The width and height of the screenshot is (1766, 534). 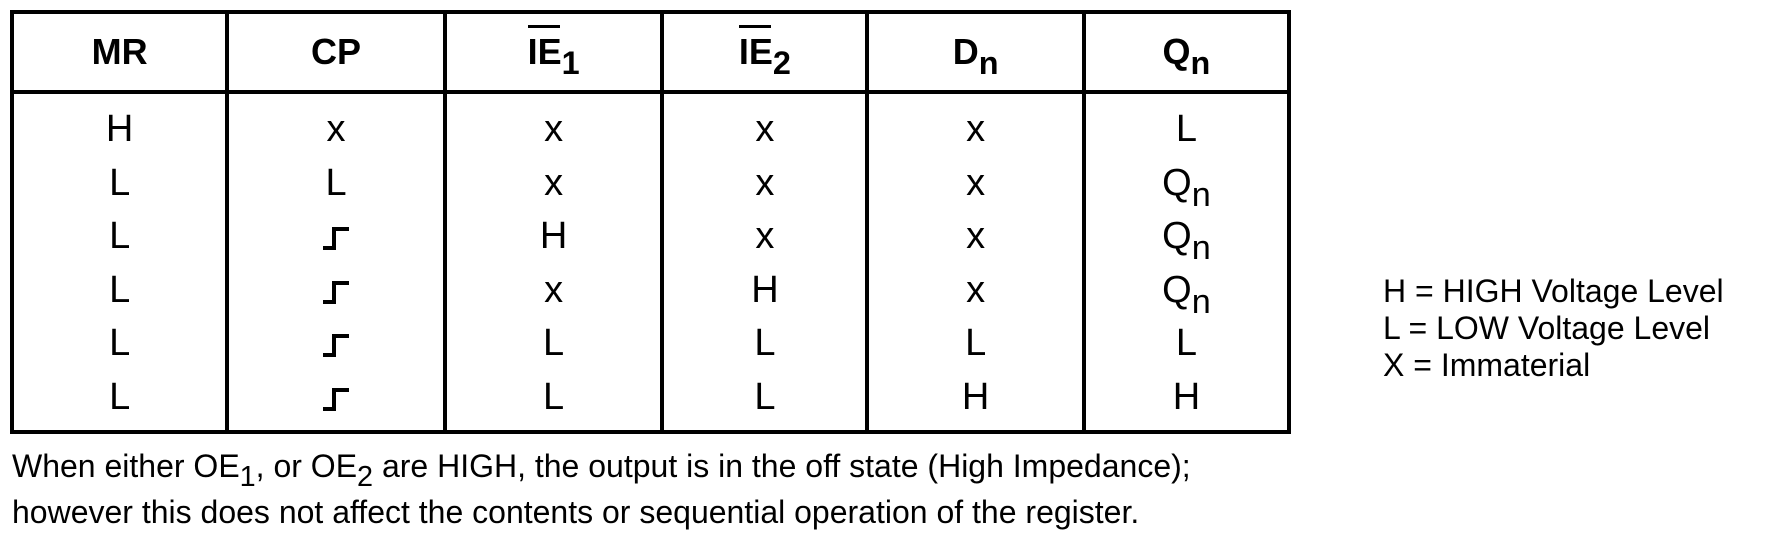 I want to click on table-row: L L L L L, so click(x=650, y=343).